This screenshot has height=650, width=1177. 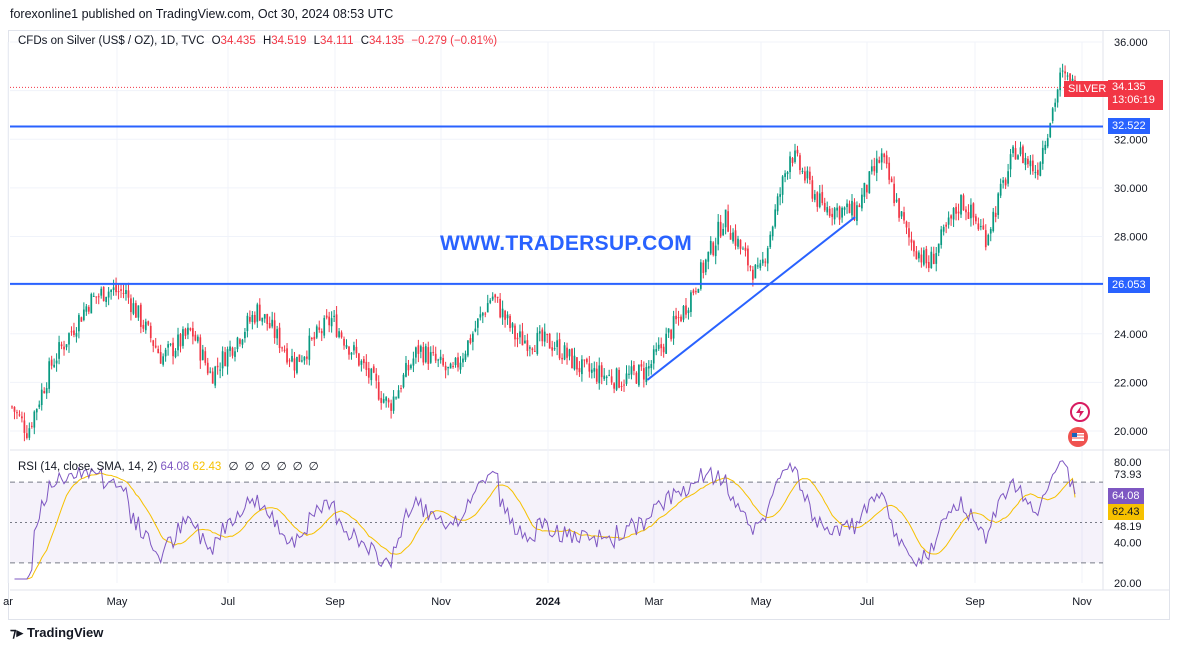 What do you see at coordinates (8, 602) in the screenshot?
I see `time-tick-label: ar` at bounding box center [8, 602].